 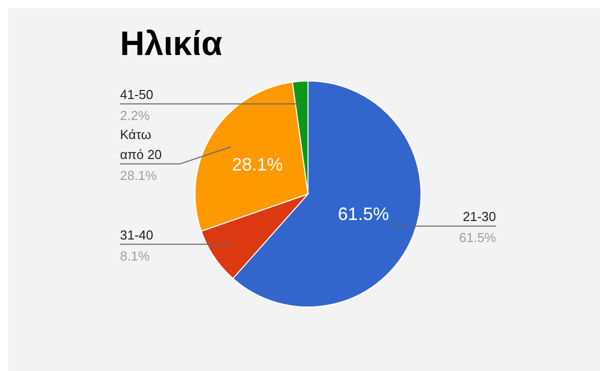 What do you see at coordinates (363, 214) in the screenshot?
I see `data-label: 61.5%` at bounding box center [363, 214].